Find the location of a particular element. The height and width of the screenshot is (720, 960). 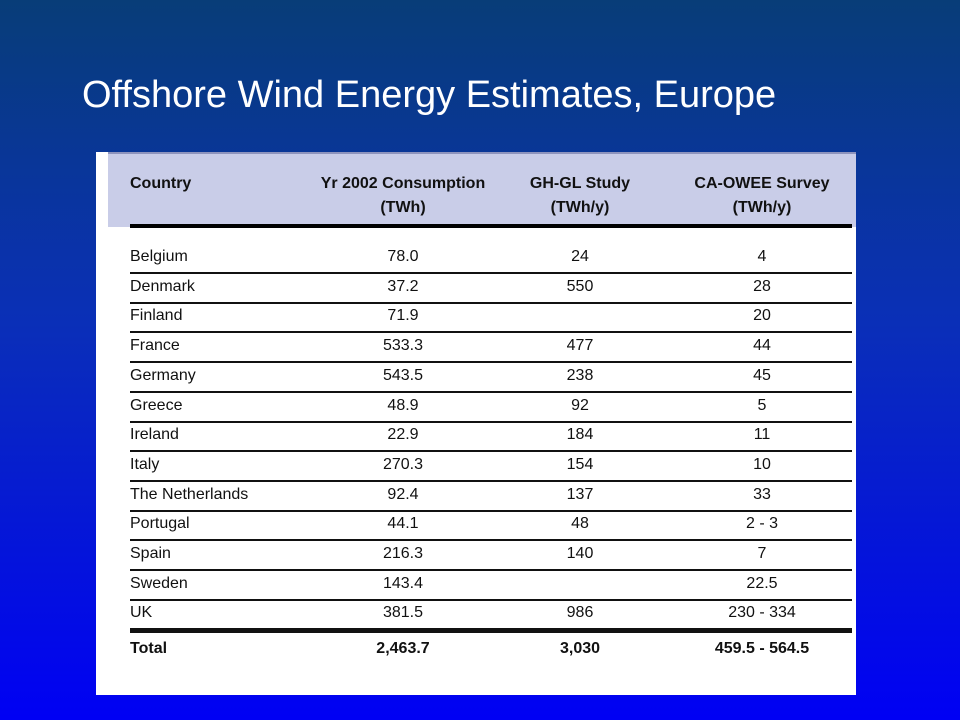

cell-ghgl: 140 is located at coordinates (580, 553).